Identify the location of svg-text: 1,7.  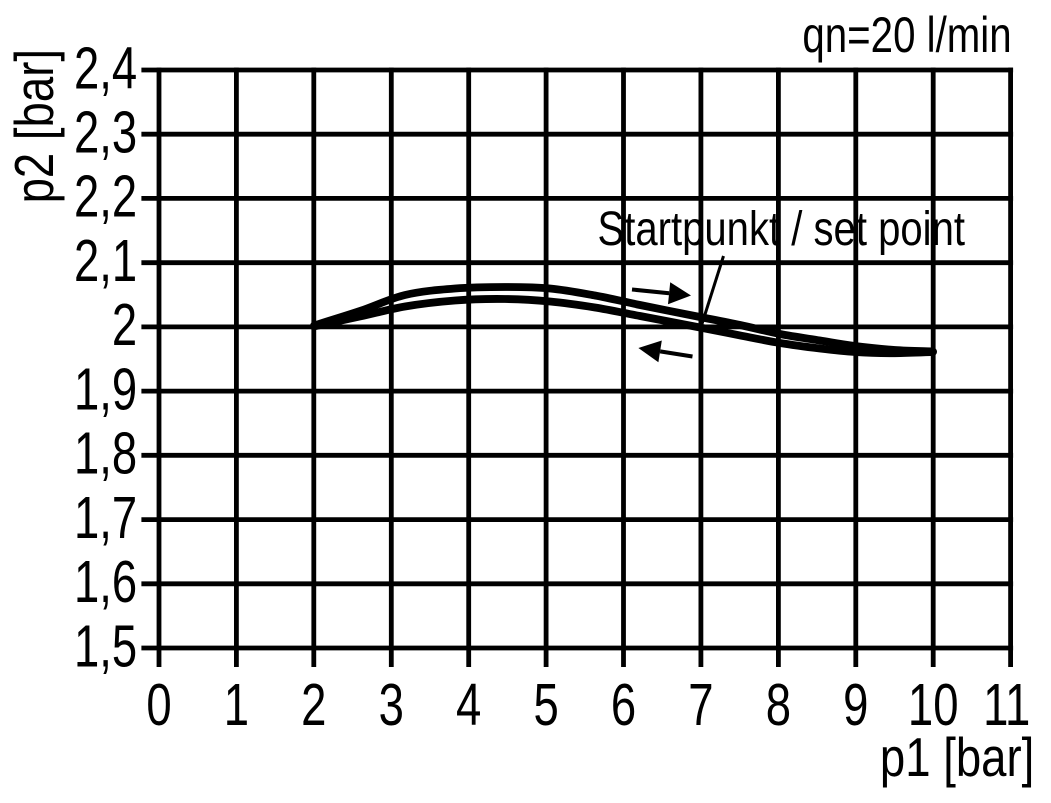
(105, 518).